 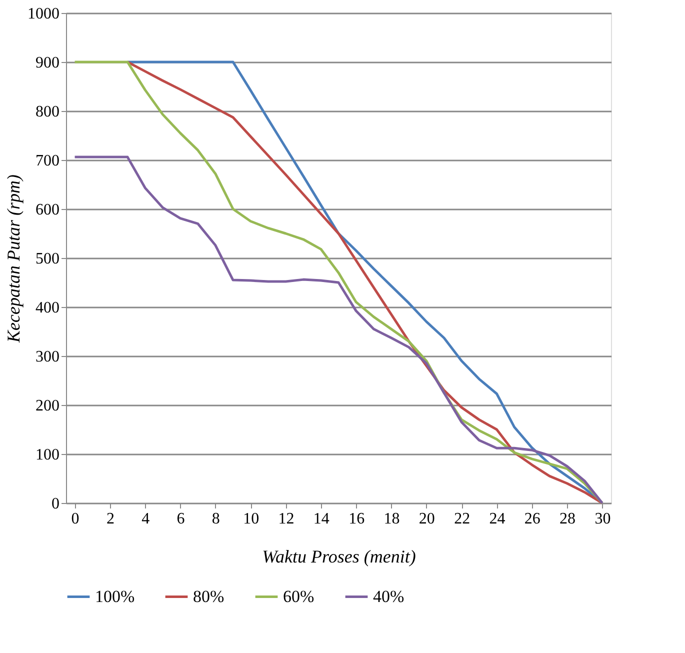 What do you see at coordinates (216, 519) in the screenshot?
I see `x-tick-label: 8` at bounding box center [216, 519].